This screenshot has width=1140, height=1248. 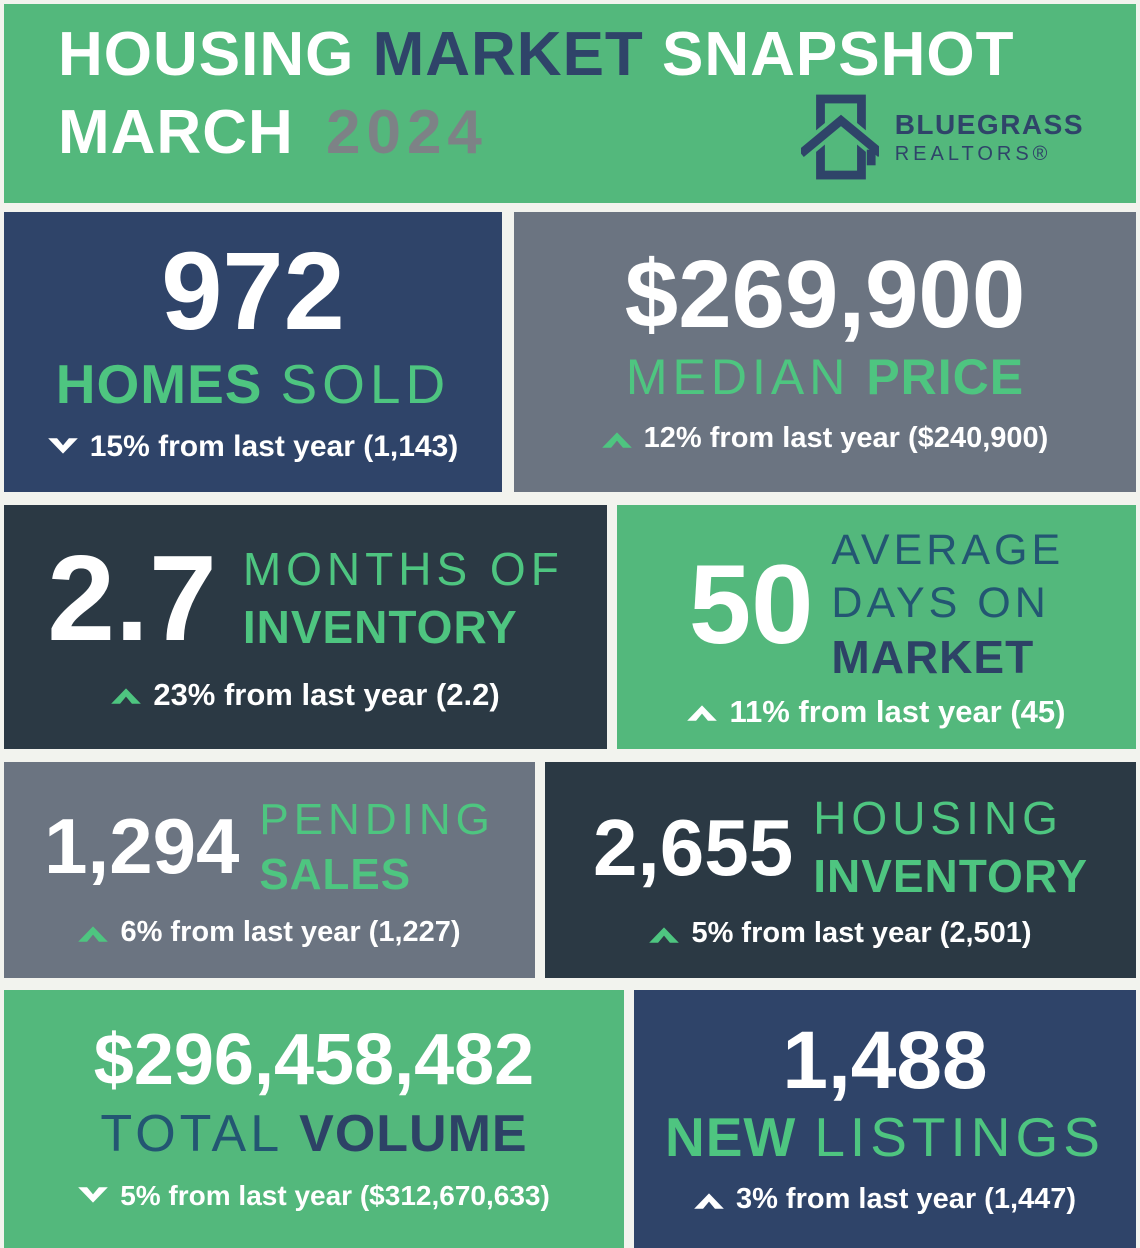 I want to click on yoy-change: 12% from last year ($240,900), so click(x=825, y=438).